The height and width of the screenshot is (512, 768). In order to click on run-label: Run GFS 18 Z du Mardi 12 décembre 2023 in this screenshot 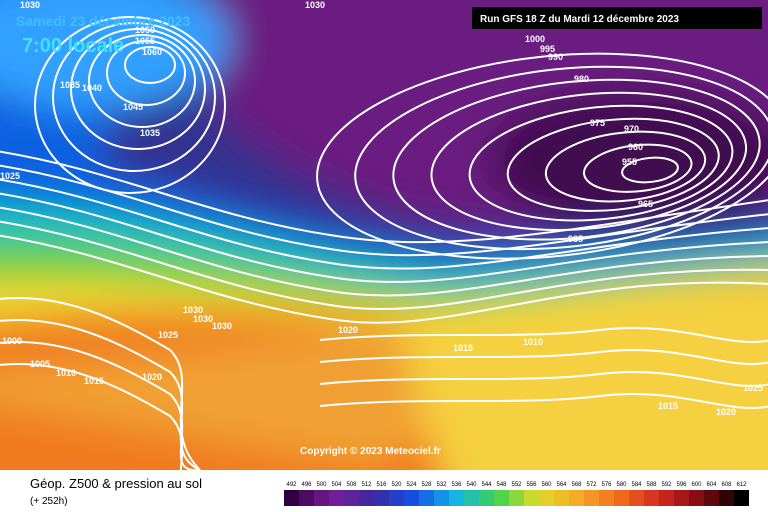, I will do `click(579, 19)`.